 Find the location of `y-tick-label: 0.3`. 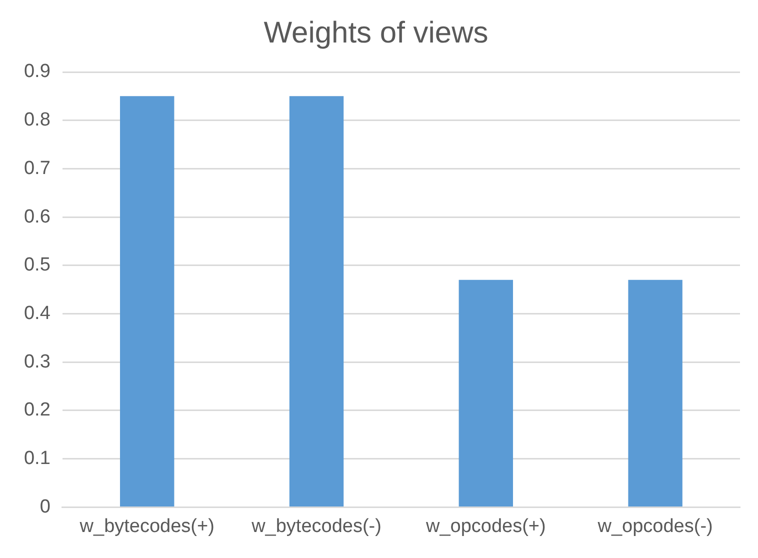

y-tick-label: 0.3 is located at coordinates (37, 361).